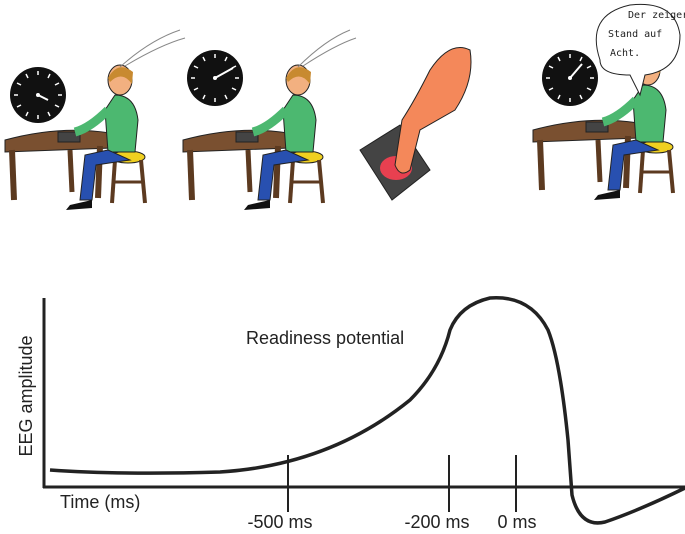 The image size is (685, 534). What do you see at coordinates (325, 338) in the screenshot?
I see `curve-label: Readiness potential` at bounding box center [325, 338].